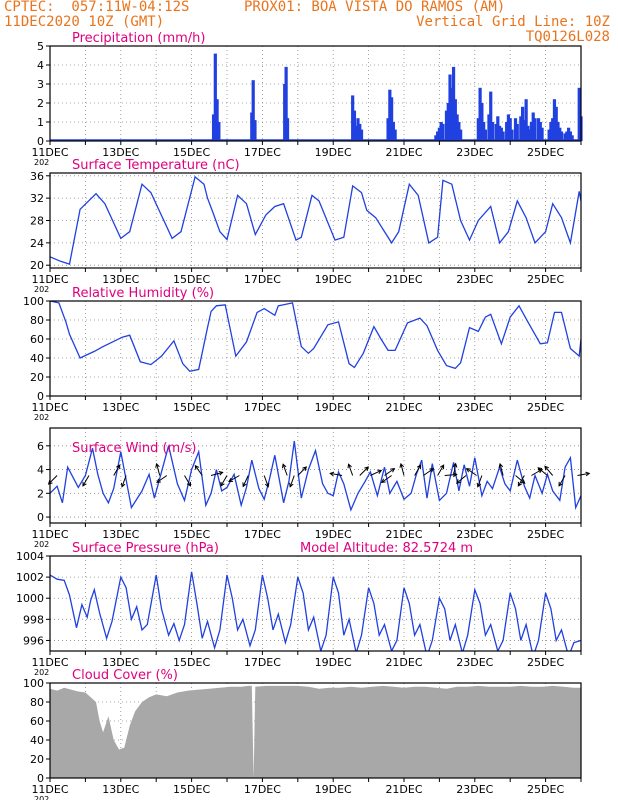 Image resolution: width=618 pixels, height=800 pixels. Describe the element at coordinates (37, 221) in the screenshot. I see `y-tick-label: 28` at that location.